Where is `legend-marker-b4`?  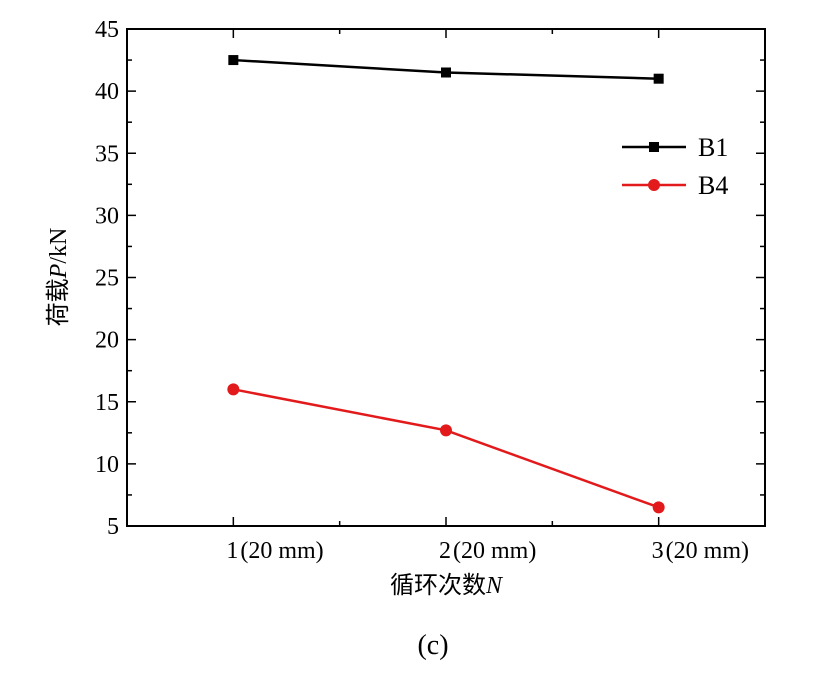
legend-marker-b4 is located at coordinates (654, 185).